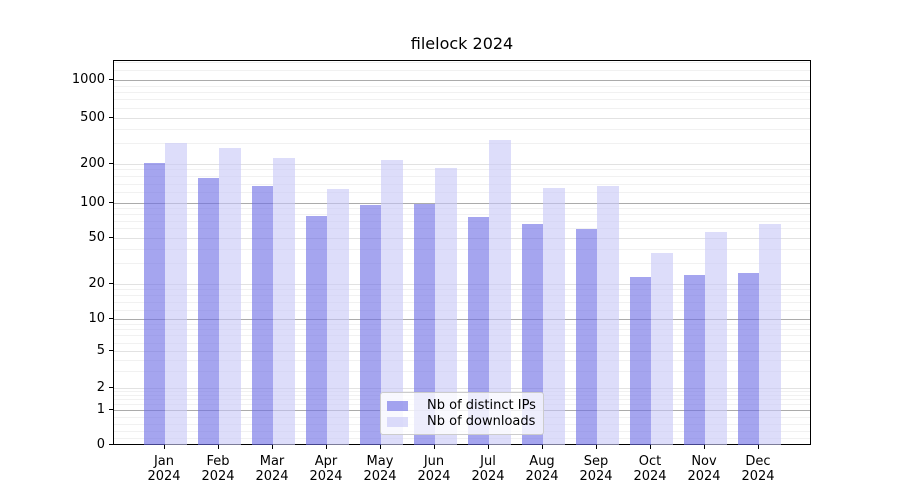 Image resolution: width=900 pixels, height=500 pixels. I want to click on x-tick-label: May 2024, so click(380, 469).